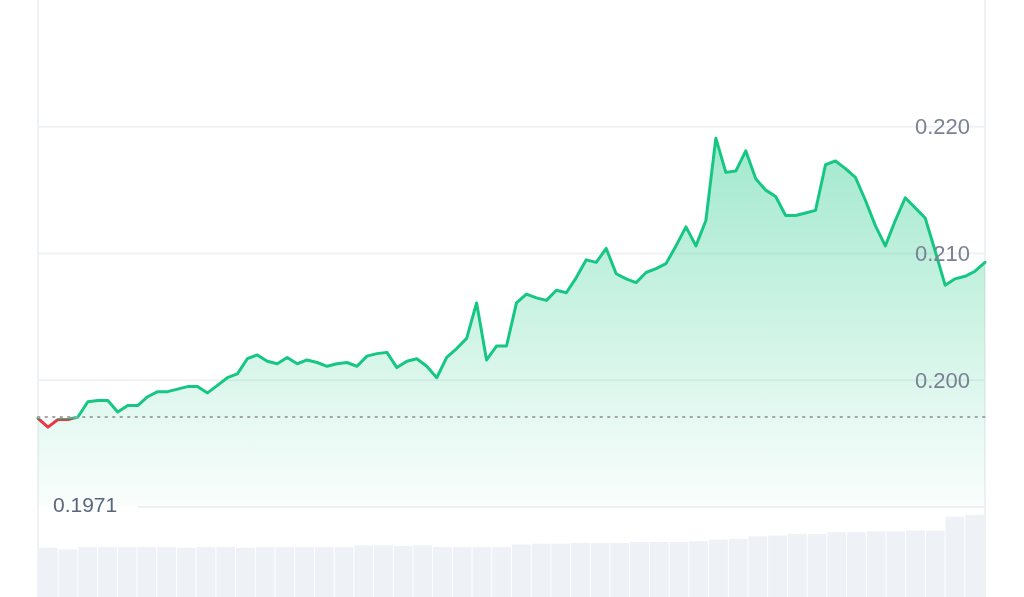 Image resolution: width=1024 pixels, height=597 pixels. I want to click on y-tick-label: 0.220, so click(942, 127).